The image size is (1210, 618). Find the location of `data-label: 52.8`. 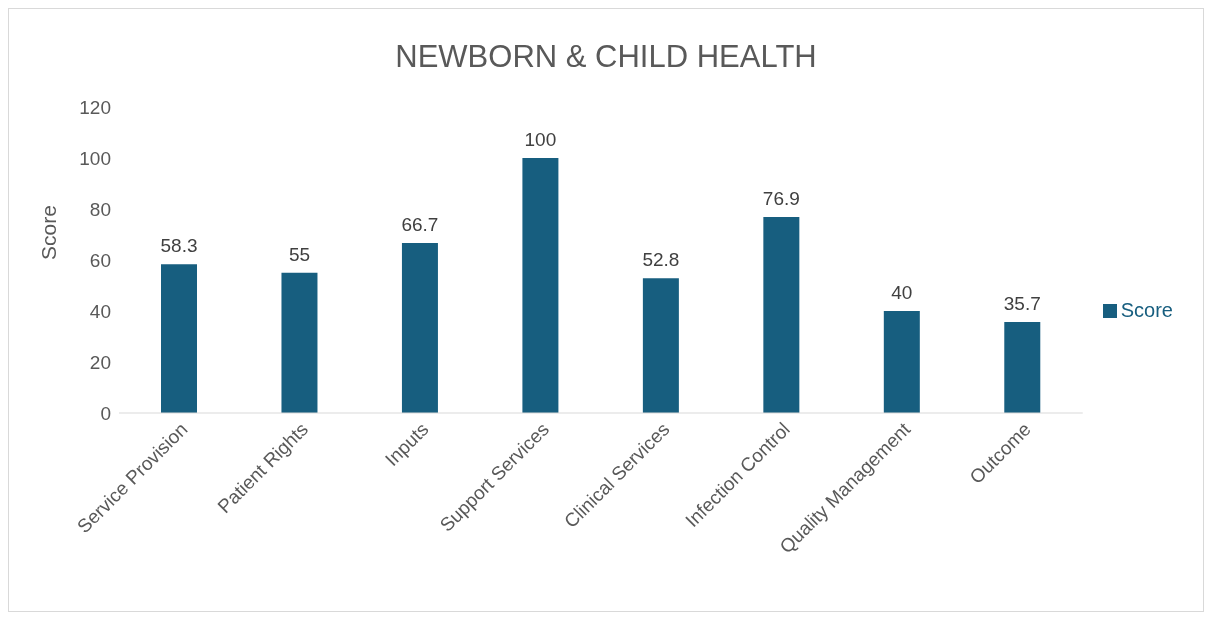

data-label: 52.8 is located at coordinates (661, 260).